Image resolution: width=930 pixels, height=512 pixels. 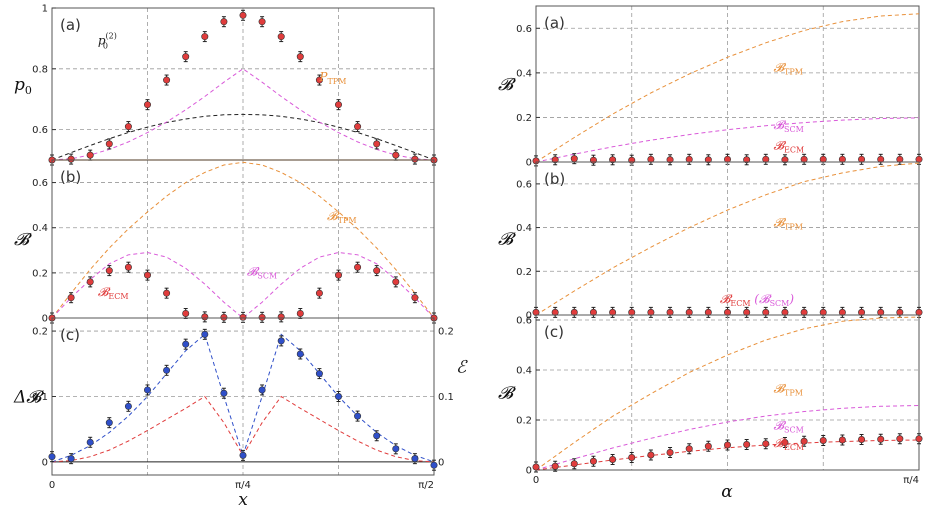 I want to click on y-tick-label: 0.8, so click(x=40, y=69).